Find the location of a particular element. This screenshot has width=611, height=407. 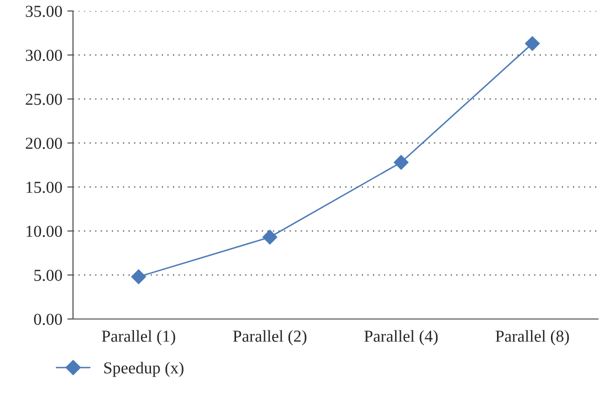

legend-label: Speedup (x) is located at coordinates (144, 369).